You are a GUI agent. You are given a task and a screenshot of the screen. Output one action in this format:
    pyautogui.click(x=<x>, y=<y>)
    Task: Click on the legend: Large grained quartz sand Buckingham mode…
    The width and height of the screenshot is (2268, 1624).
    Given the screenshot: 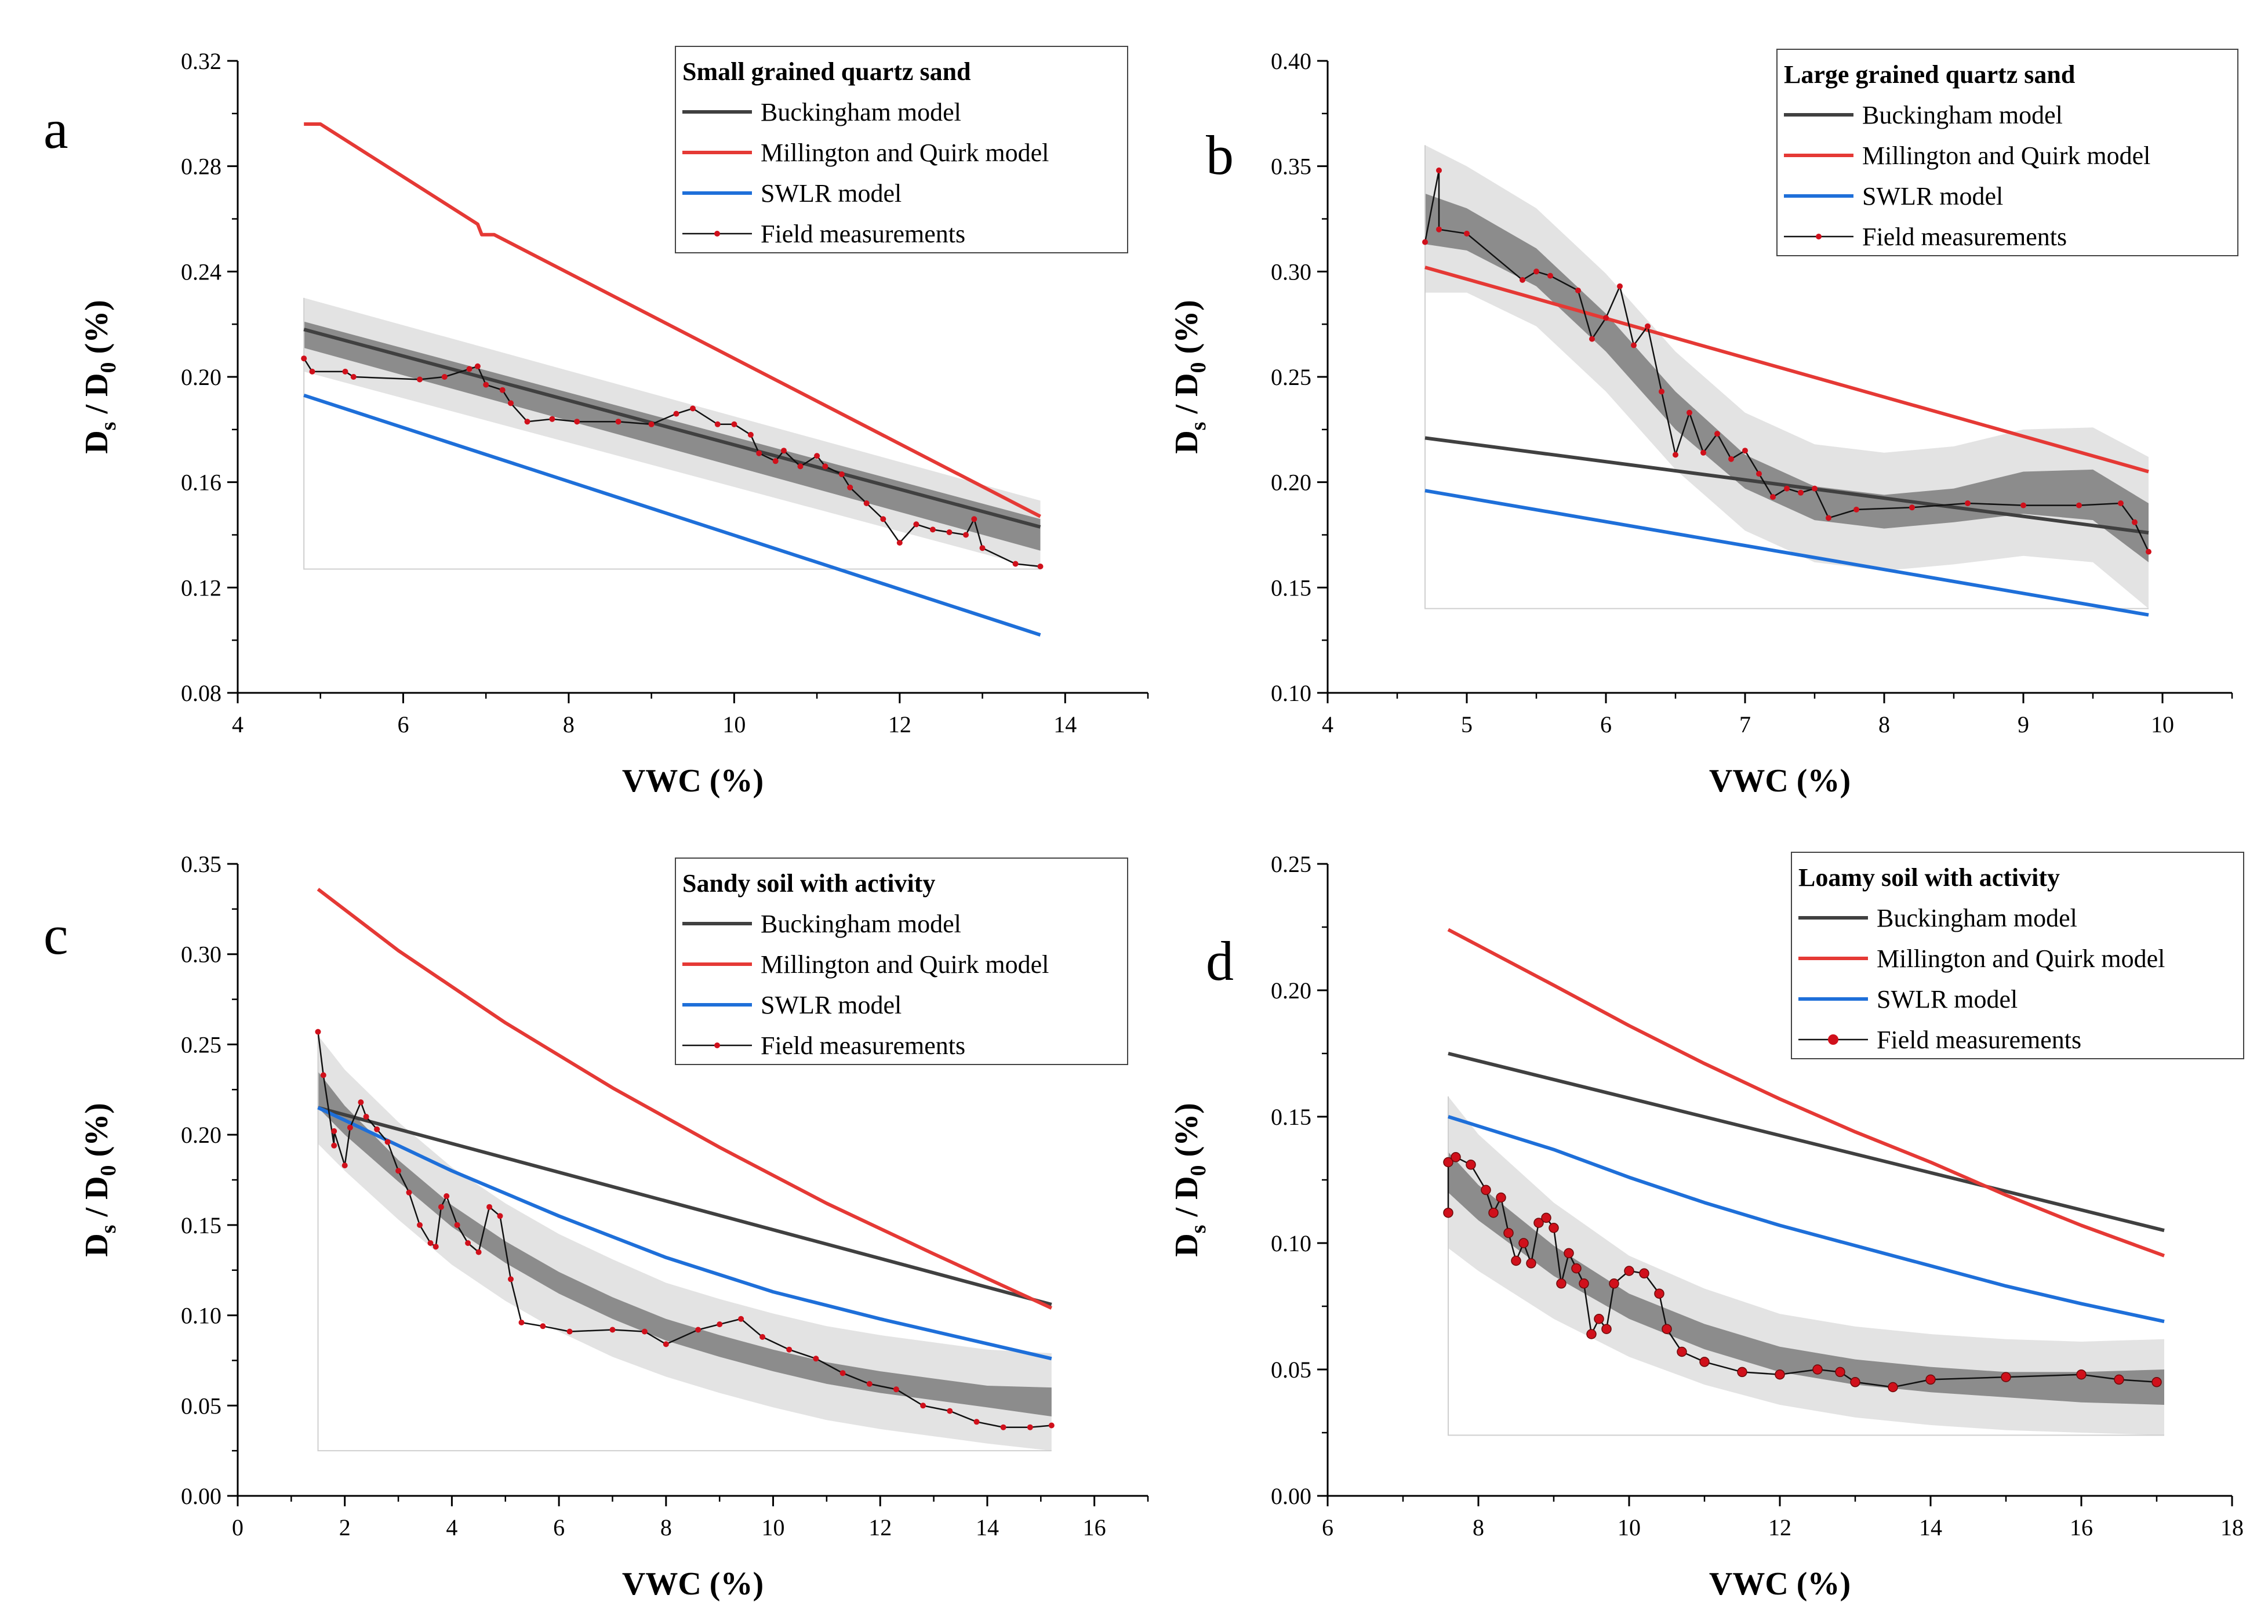 What is the action you would take?
    pyautogui.click(x=2007, y=152)
    